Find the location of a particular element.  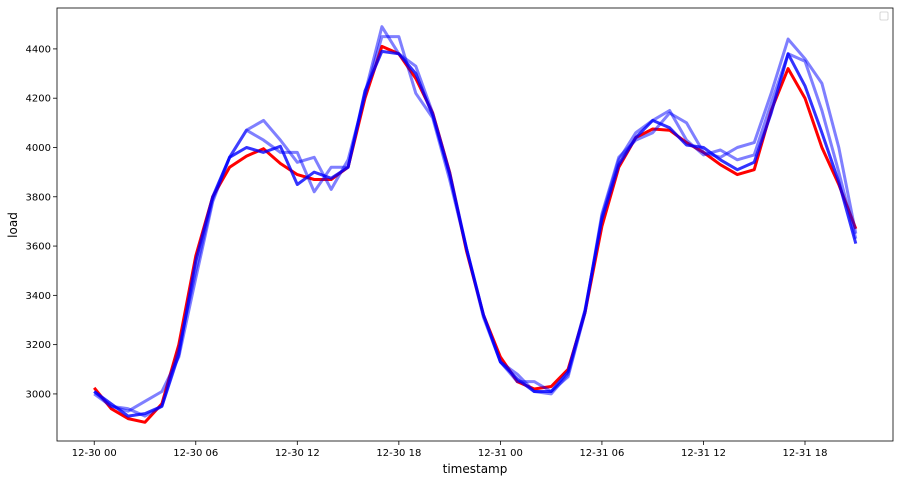

x-tick-label: 12-31 18 is located at coordinates (805, 453).